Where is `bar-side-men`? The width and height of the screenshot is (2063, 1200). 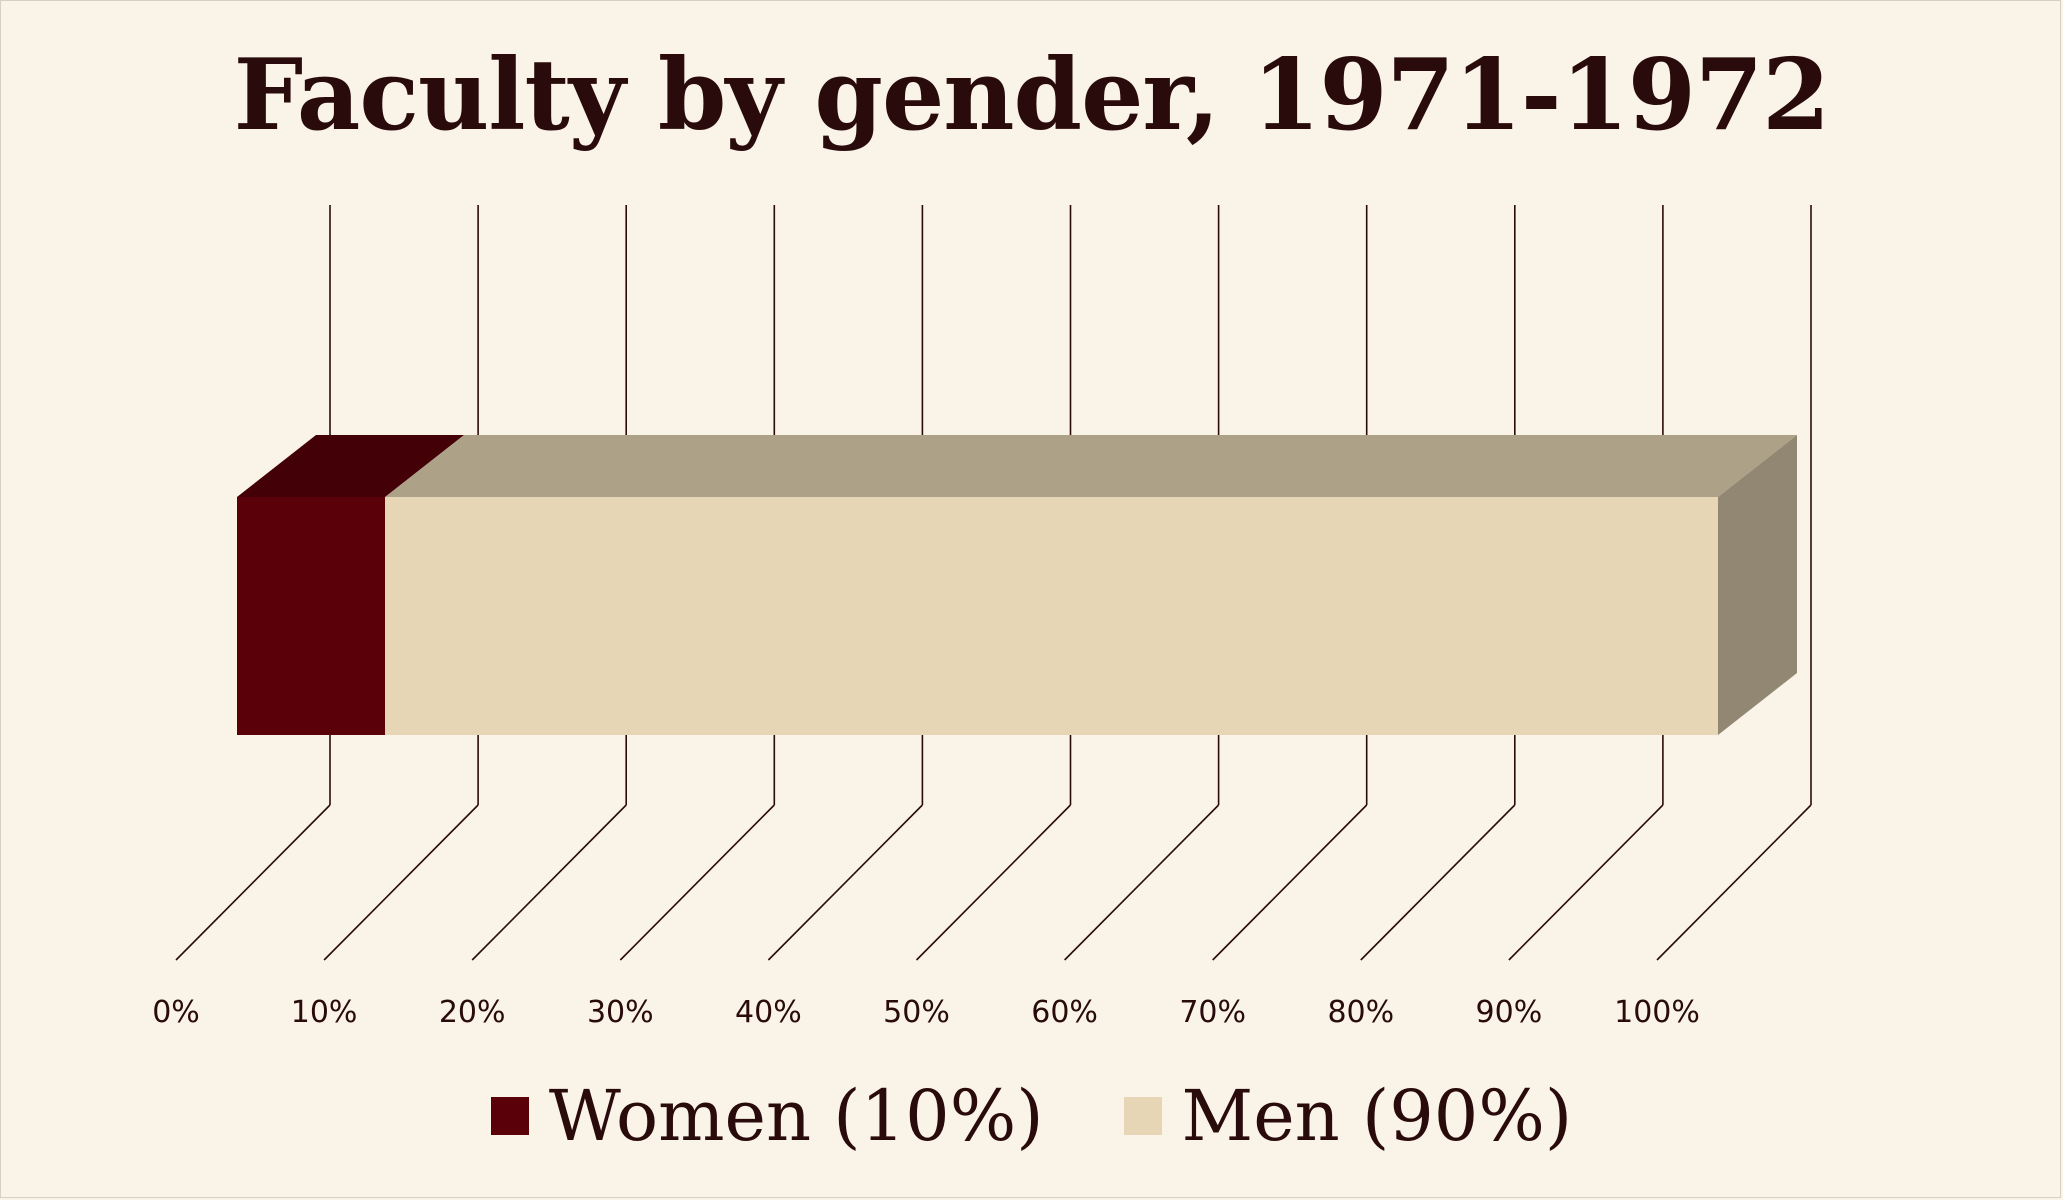
bar-side-men is located at coordinates (1757, 585).